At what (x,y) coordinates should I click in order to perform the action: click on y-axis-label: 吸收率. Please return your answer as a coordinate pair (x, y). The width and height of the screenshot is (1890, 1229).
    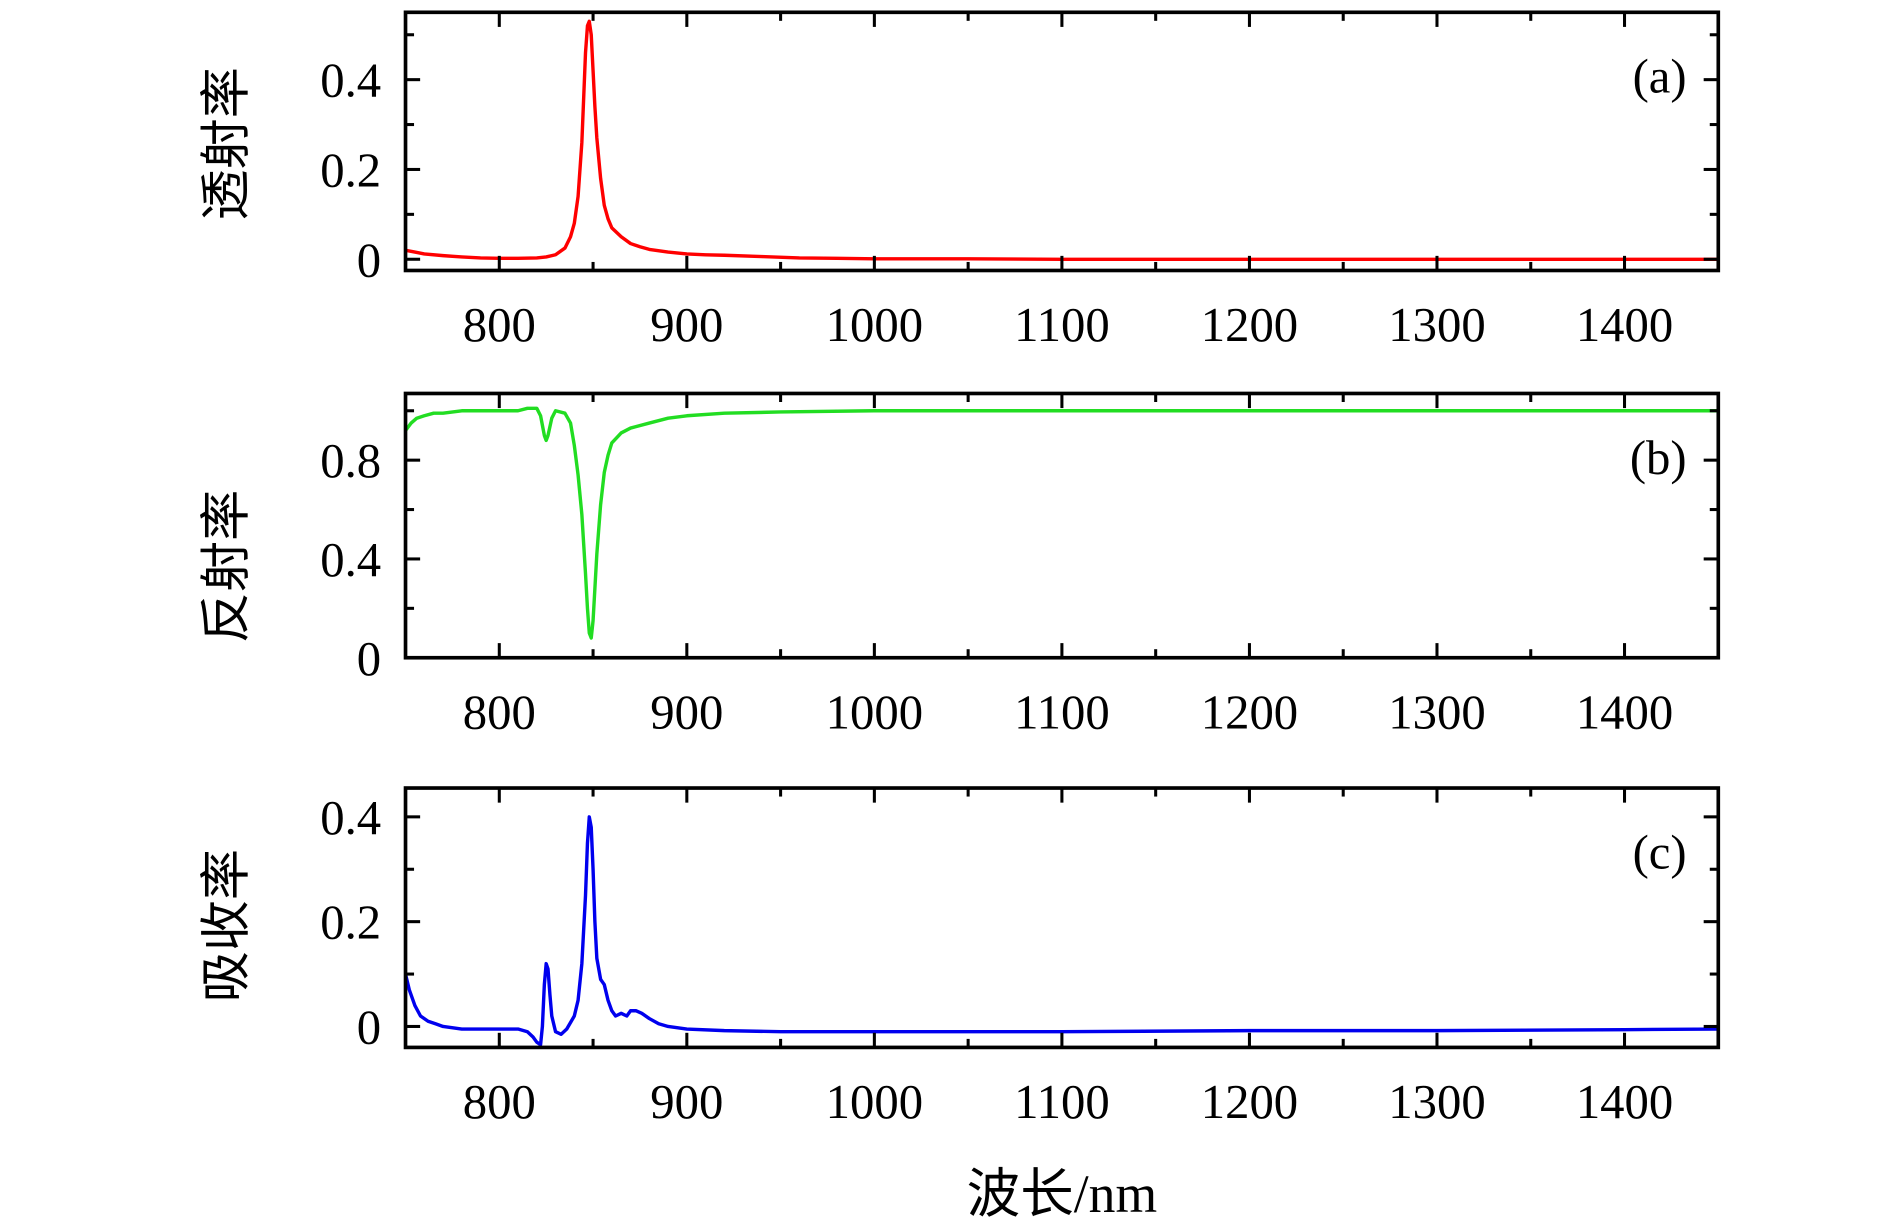
    Looking at the image, I should click on (227, 925).